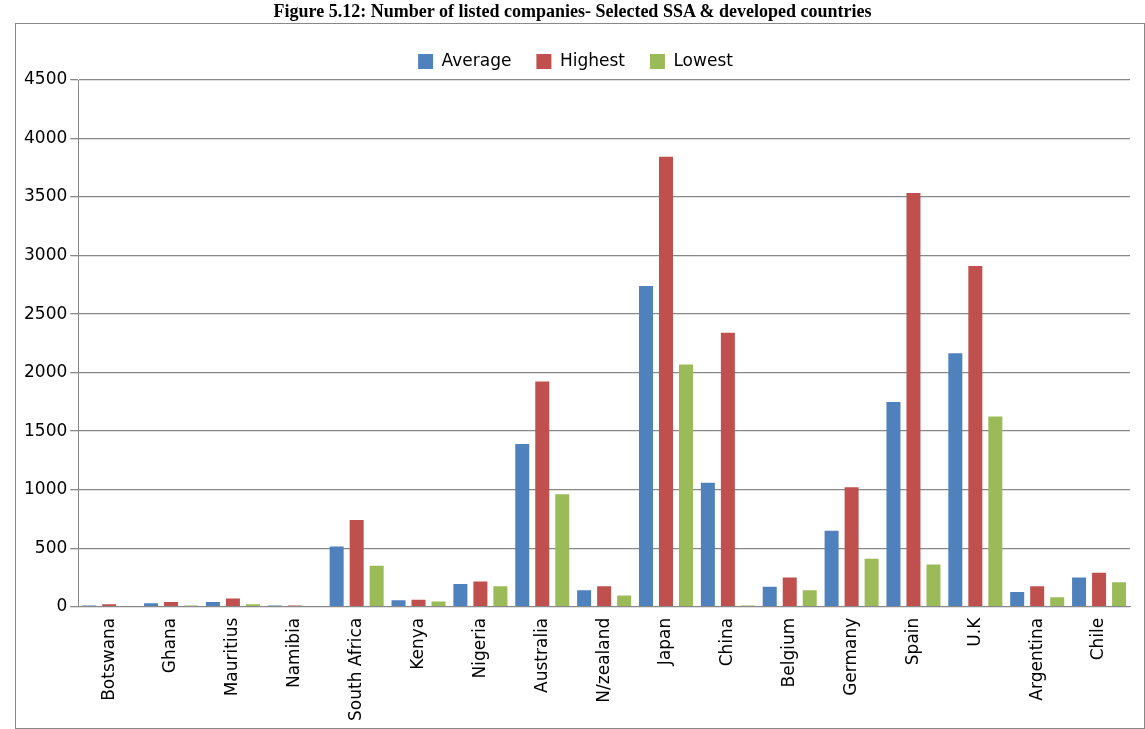 Image resolution: width=1145 pixels, height=729 pixels. Describe the element at coordinates (62, 605) in the screenshot. I see `y-tick-label: 0` at that location.